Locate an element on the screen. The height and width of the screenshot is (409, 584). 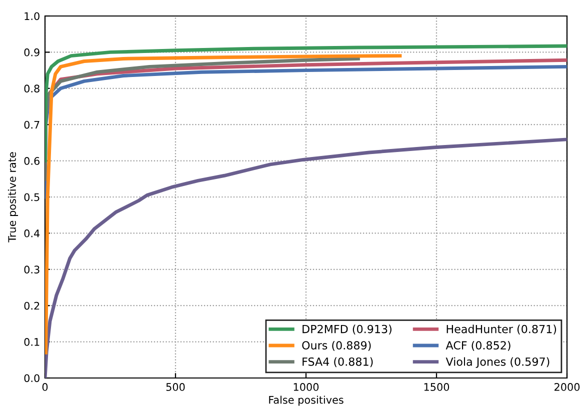
legend-label: HeadHunter (0.871) is located at coordinates (501, 329).